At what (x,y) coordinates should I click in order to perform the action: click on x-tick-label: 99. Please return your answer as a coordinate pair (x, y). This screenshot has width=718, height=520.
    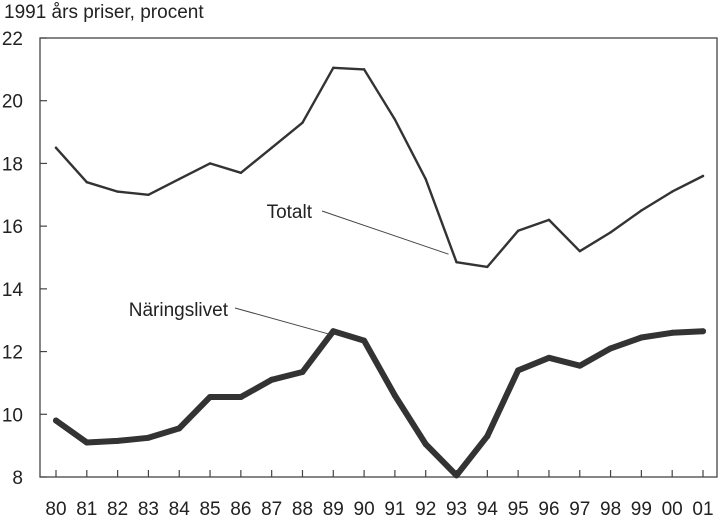
    Looking at the image, I should click on (641, 509).